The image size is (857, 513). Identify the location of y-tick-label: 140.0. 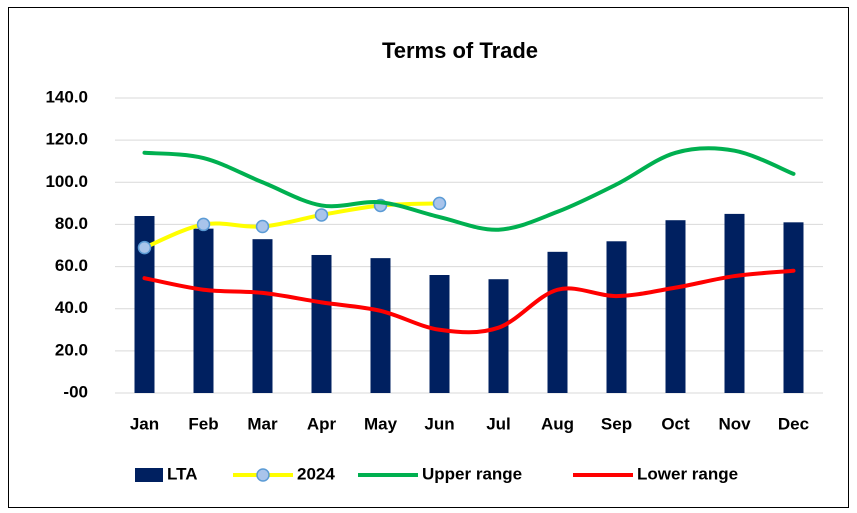
(66, 96).